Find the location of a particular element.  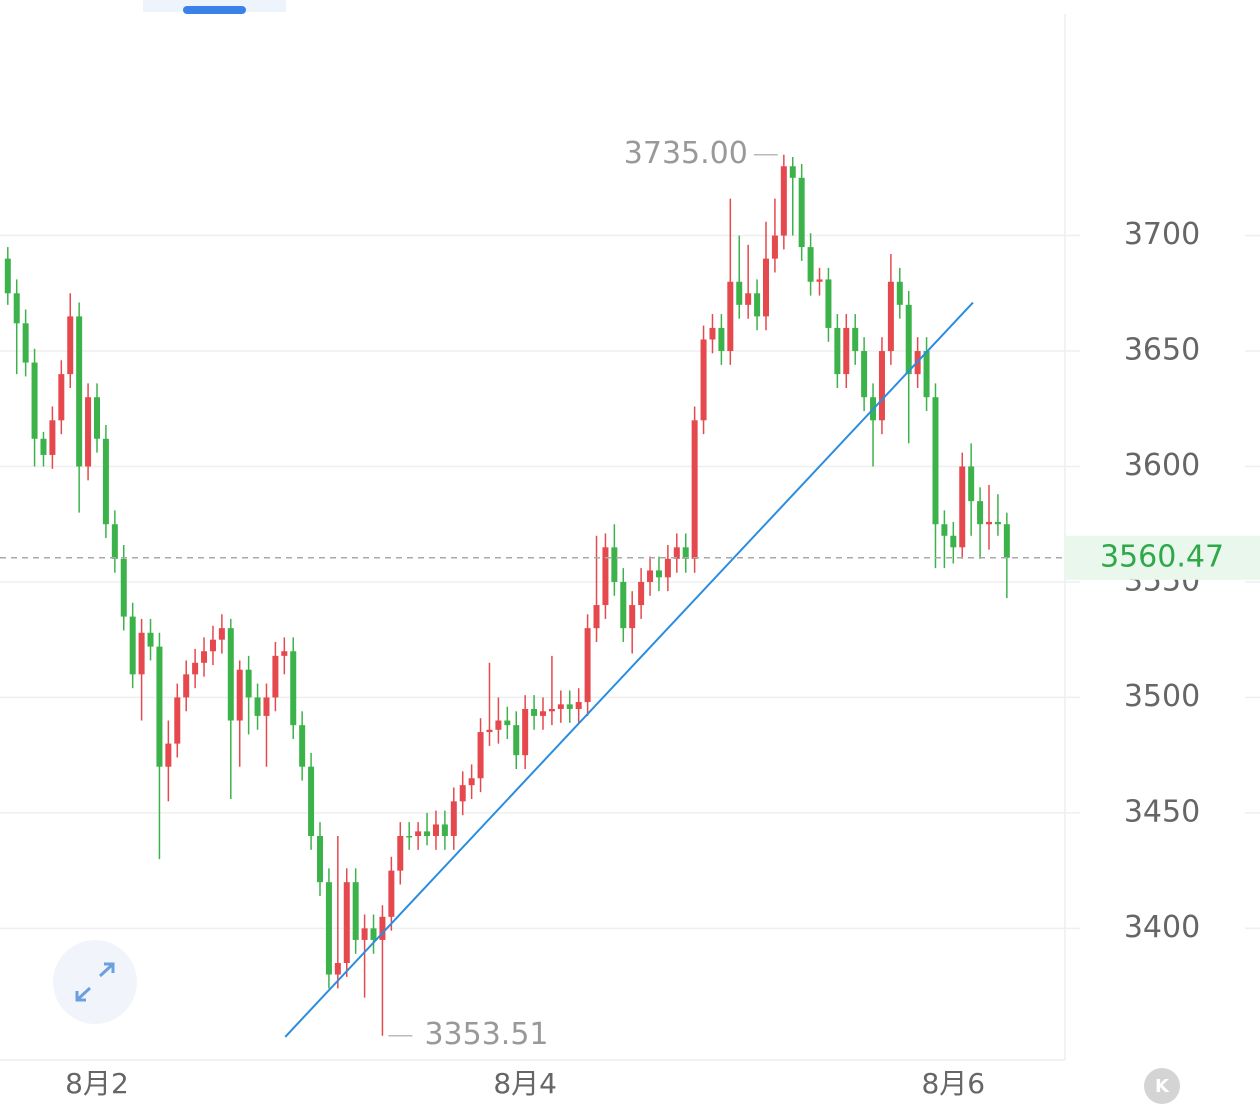

expand-button is located at coordinates (95, 982).